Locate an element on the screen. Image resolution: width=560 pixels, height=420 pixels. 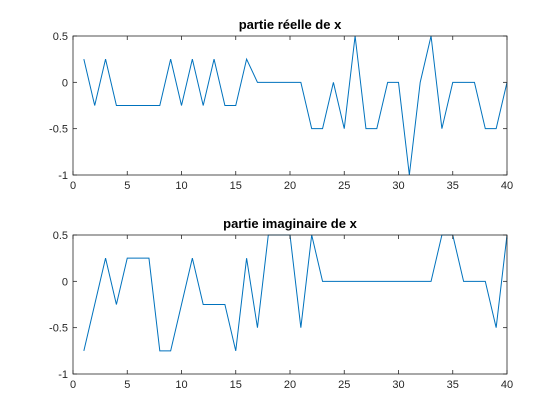
chart-title: partie imaginaire de x is located at coordinates (290, 223).